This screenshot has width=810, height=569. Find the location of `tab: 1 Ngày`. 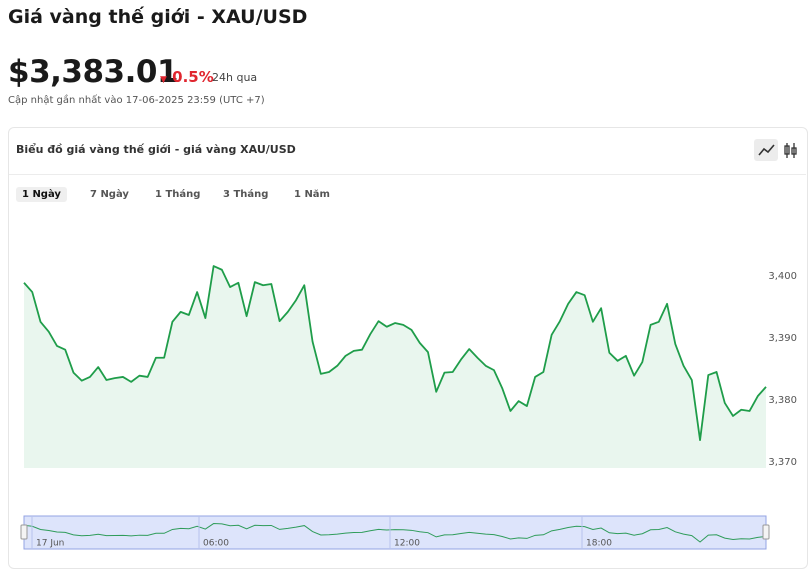

tab: 1 Ngày is located at coordinates (41, 194).